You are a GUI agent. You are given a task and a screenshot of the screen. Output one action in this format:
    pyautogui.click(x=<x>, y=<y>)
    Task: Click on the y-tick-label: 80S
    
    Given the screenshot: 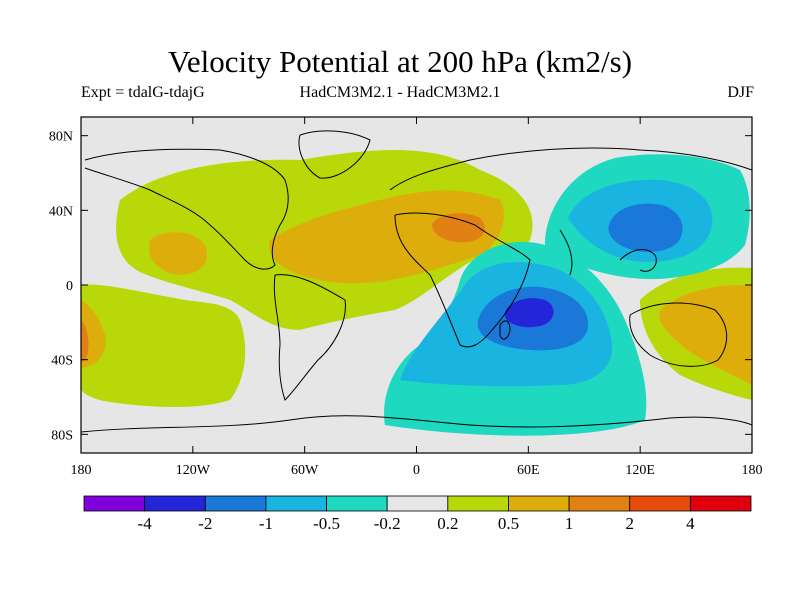 What is the action you would take?
    pyautogui.click(x=62, y=435)
    